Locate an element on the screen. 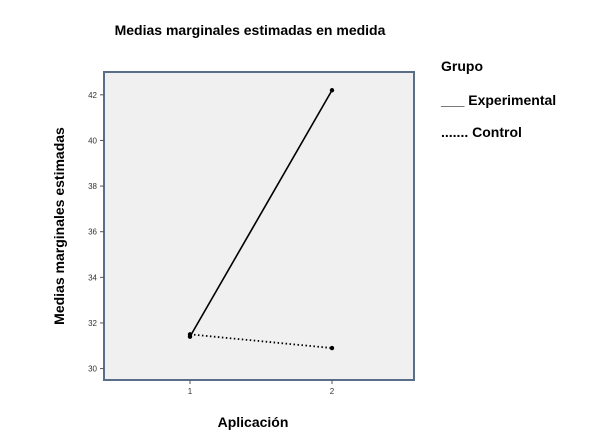  chart-title: Medias marginales estimadas en medida is located at coordinates (250, 30).